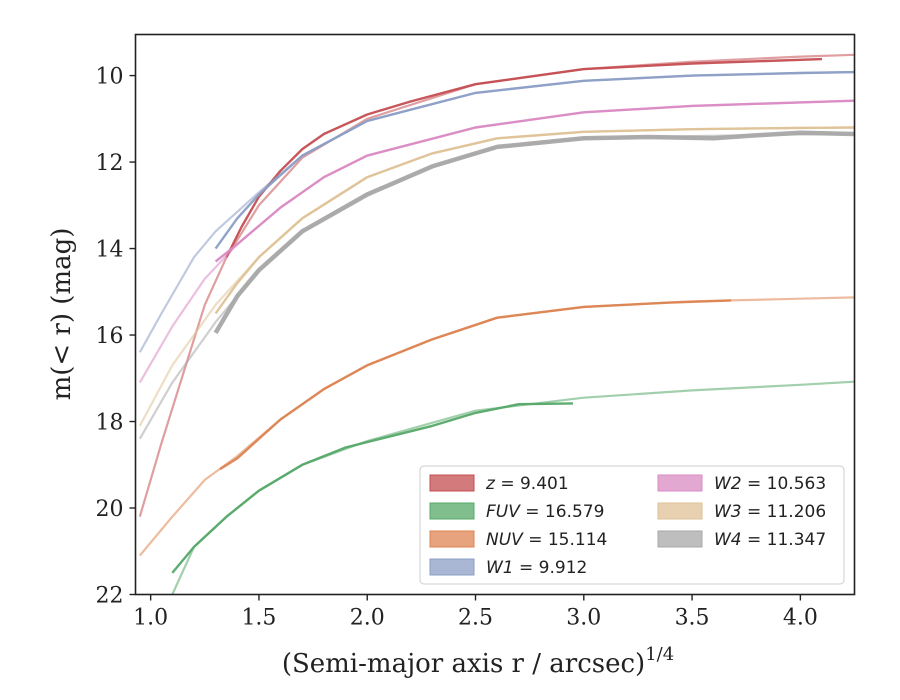 Image resolution: width=900 pixels, height=700 pixels. Describe the element at coordinates (770, 512) in the screenshot. I see `legend-label-w3: W3 = 11.206` at that location.